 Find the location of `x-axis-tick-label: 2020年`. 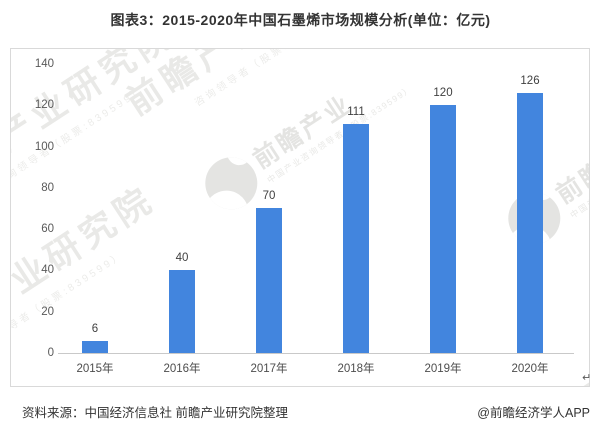

x-axis-tick-label: 2020年 is located at coordinates (530, 369).